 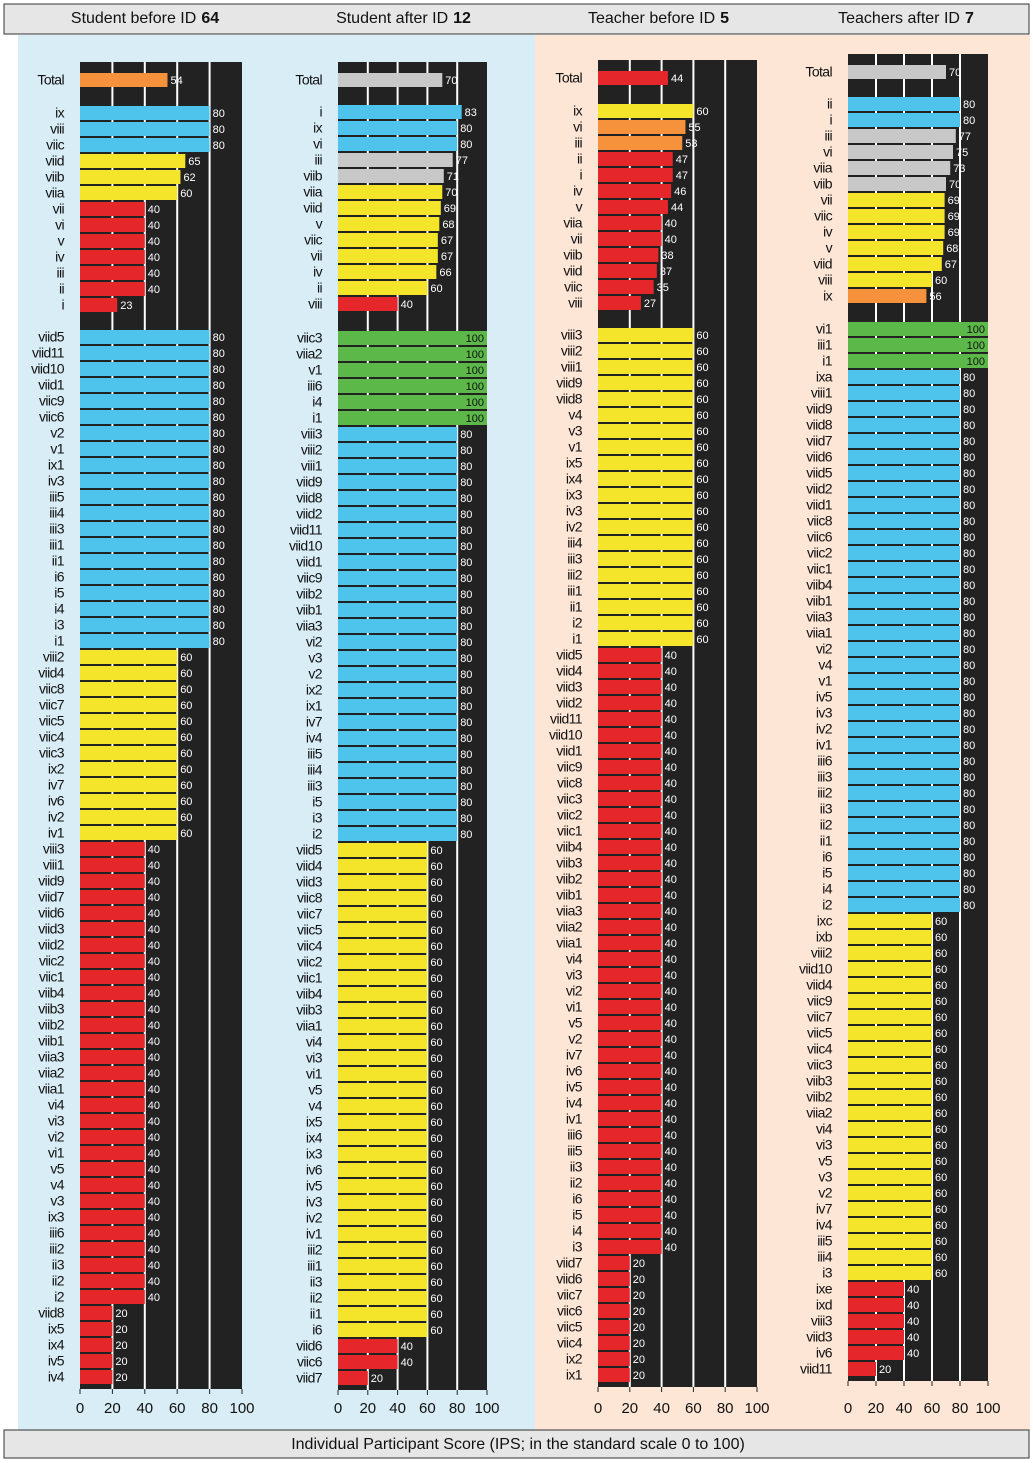 What do you see at coordinates (819, 1337) in the screenshot?
I see `category-label: viid3` at bounding box center [819, 1337].